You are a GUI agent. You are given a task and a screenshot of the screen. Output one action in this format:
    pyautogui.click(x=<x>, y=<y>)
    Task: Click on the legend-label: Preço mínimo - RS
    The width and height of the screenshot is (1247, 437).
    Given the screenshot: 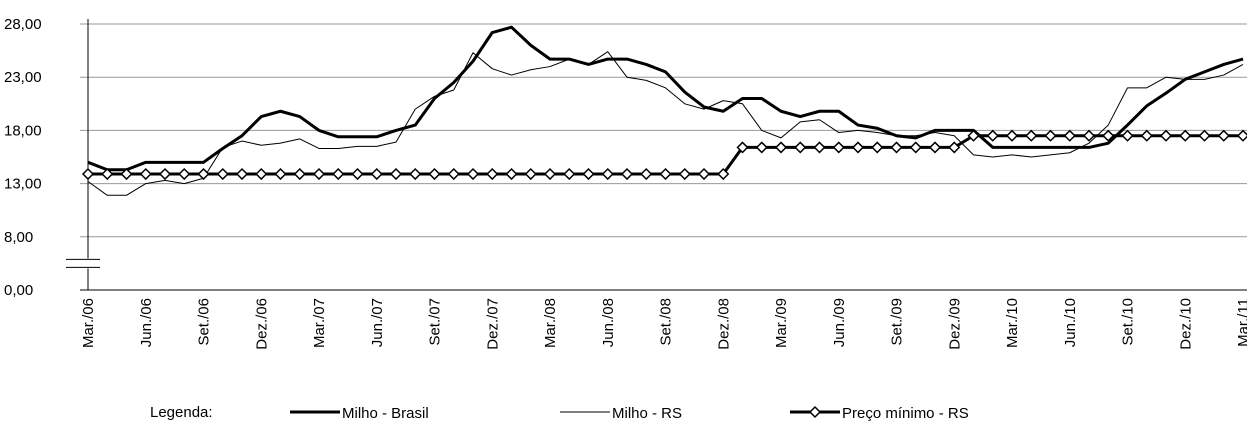 What is the action you would take?
    pyautogui.click(x=905, y=413)
    